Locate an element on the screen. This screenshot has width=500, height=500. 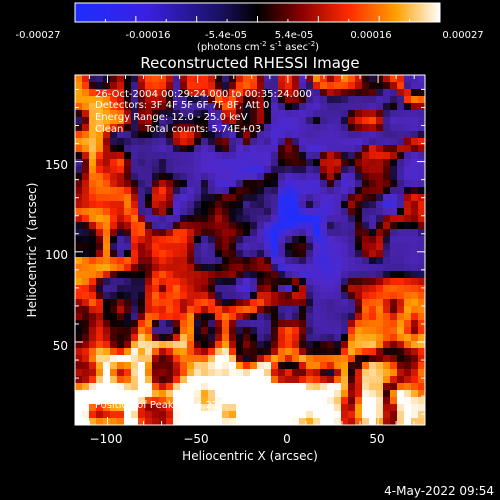
footer-date: 4-May-2022 09:54 is located at coordinates (439, 491).